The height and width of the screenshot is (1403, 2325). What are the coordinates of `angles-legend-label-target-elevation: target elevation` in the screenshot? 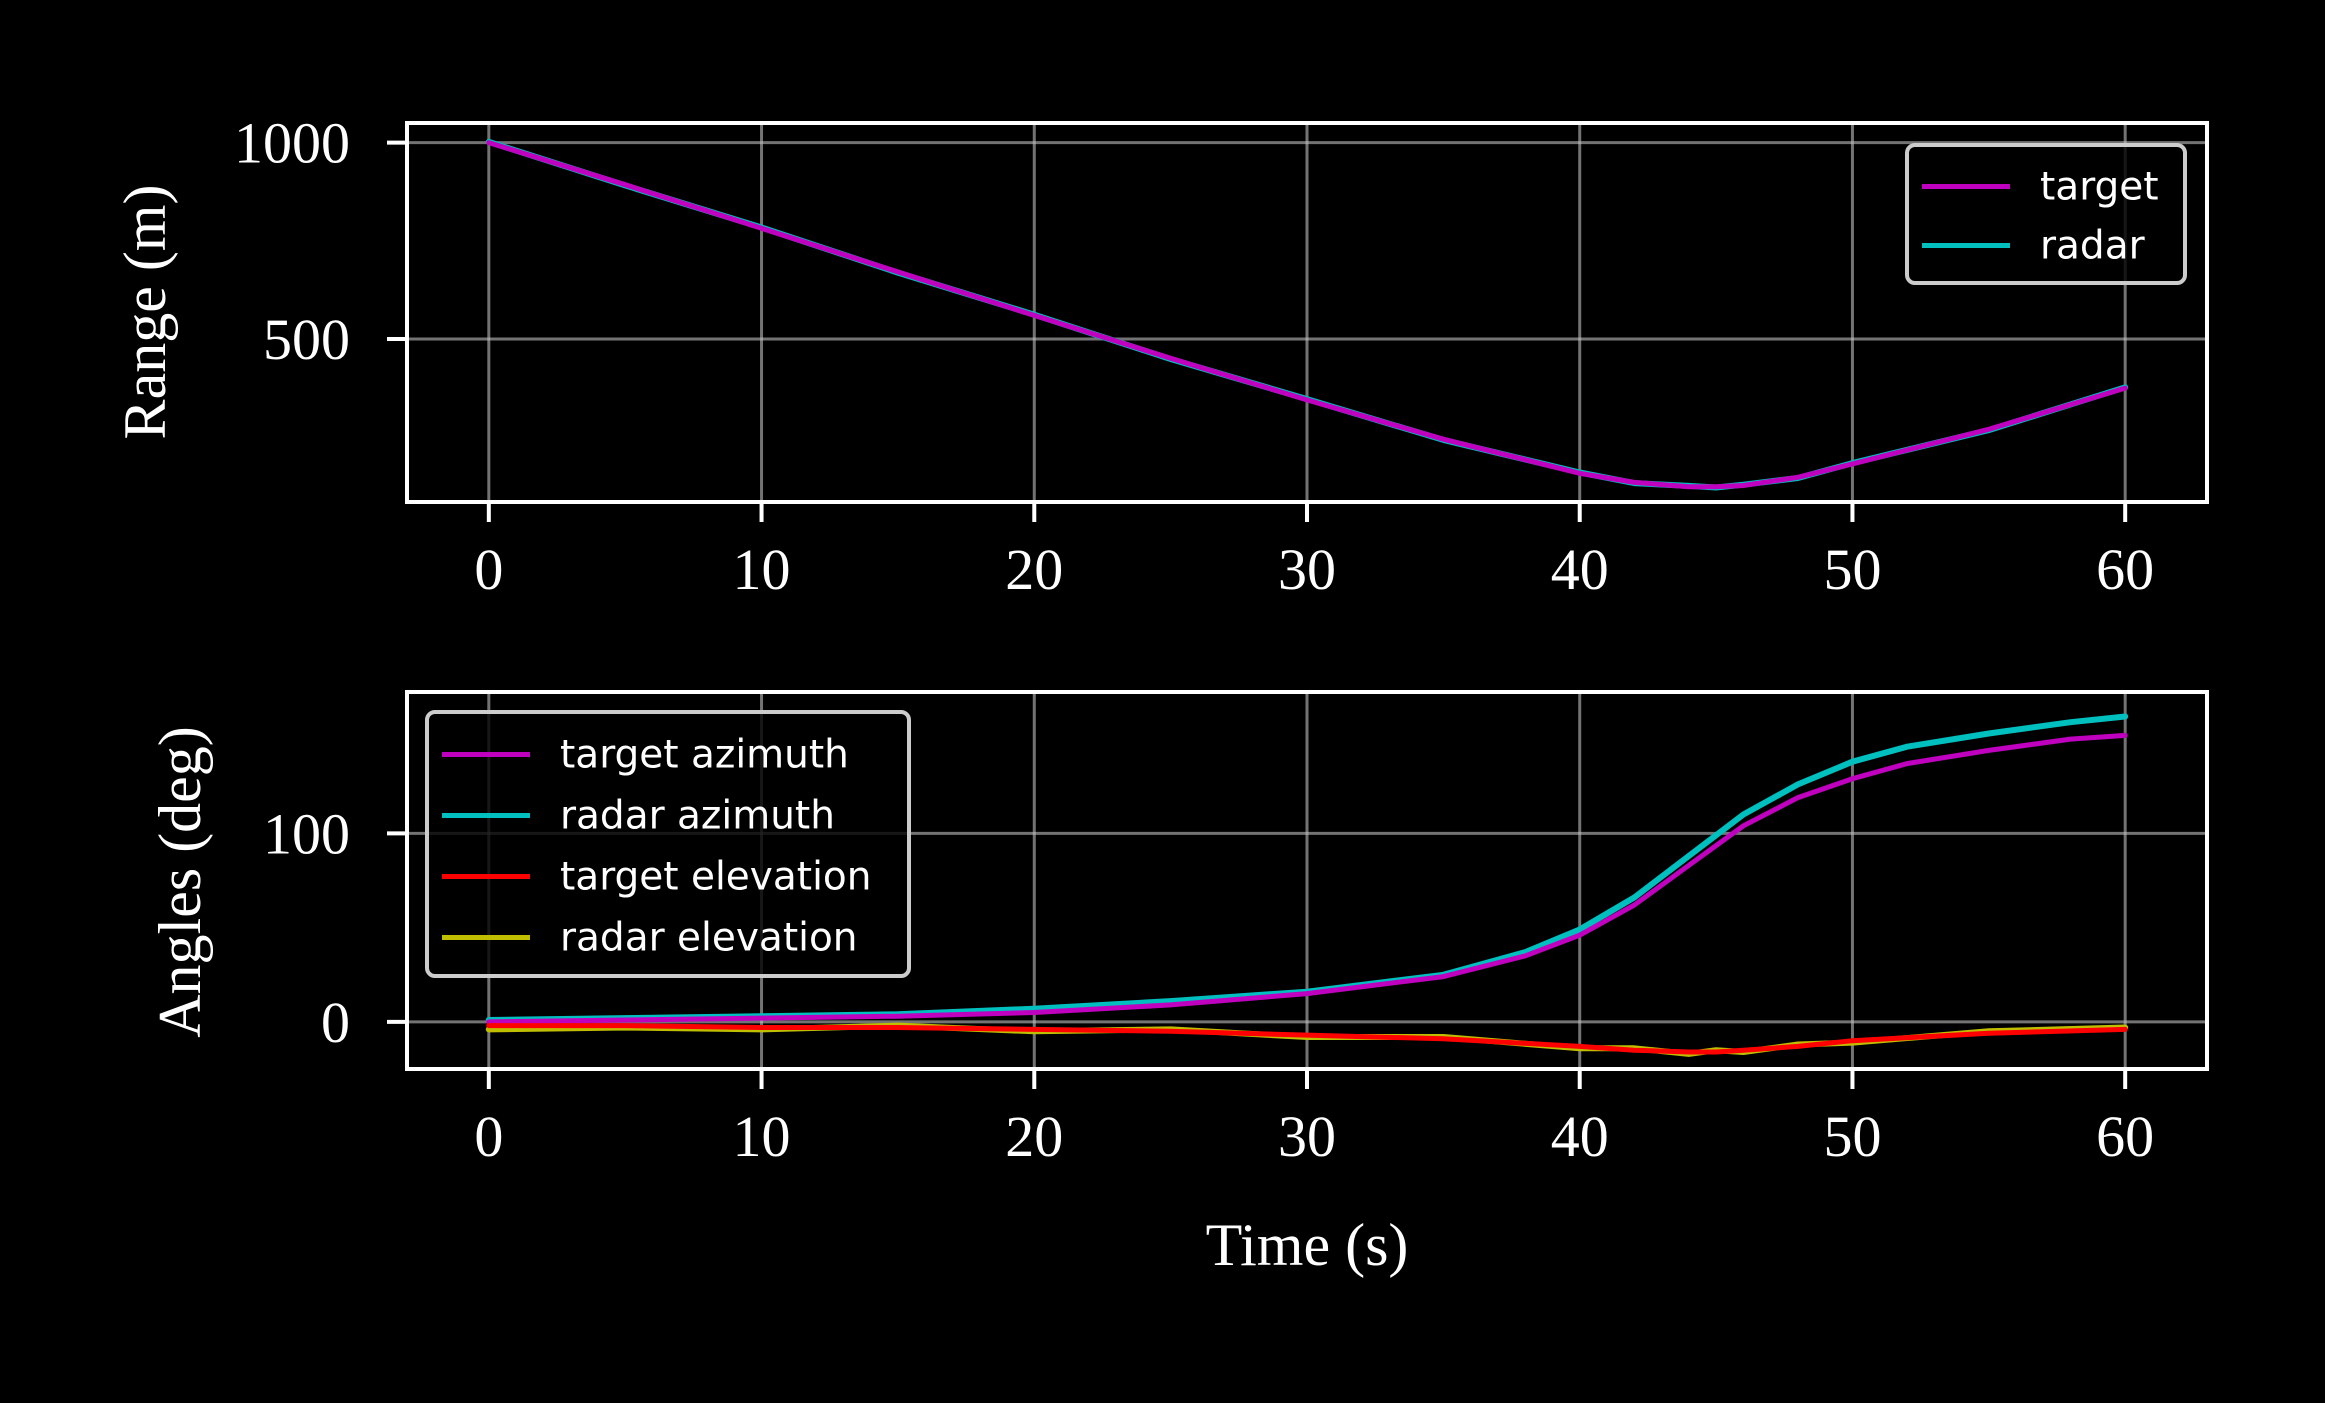 It's located at (716, 877).